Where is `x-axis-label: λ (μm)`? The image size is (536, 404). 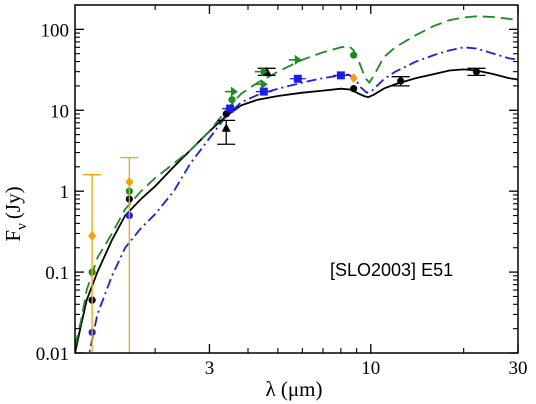 x-axis-label: λ (μm) is located at coordinates (293, 389).